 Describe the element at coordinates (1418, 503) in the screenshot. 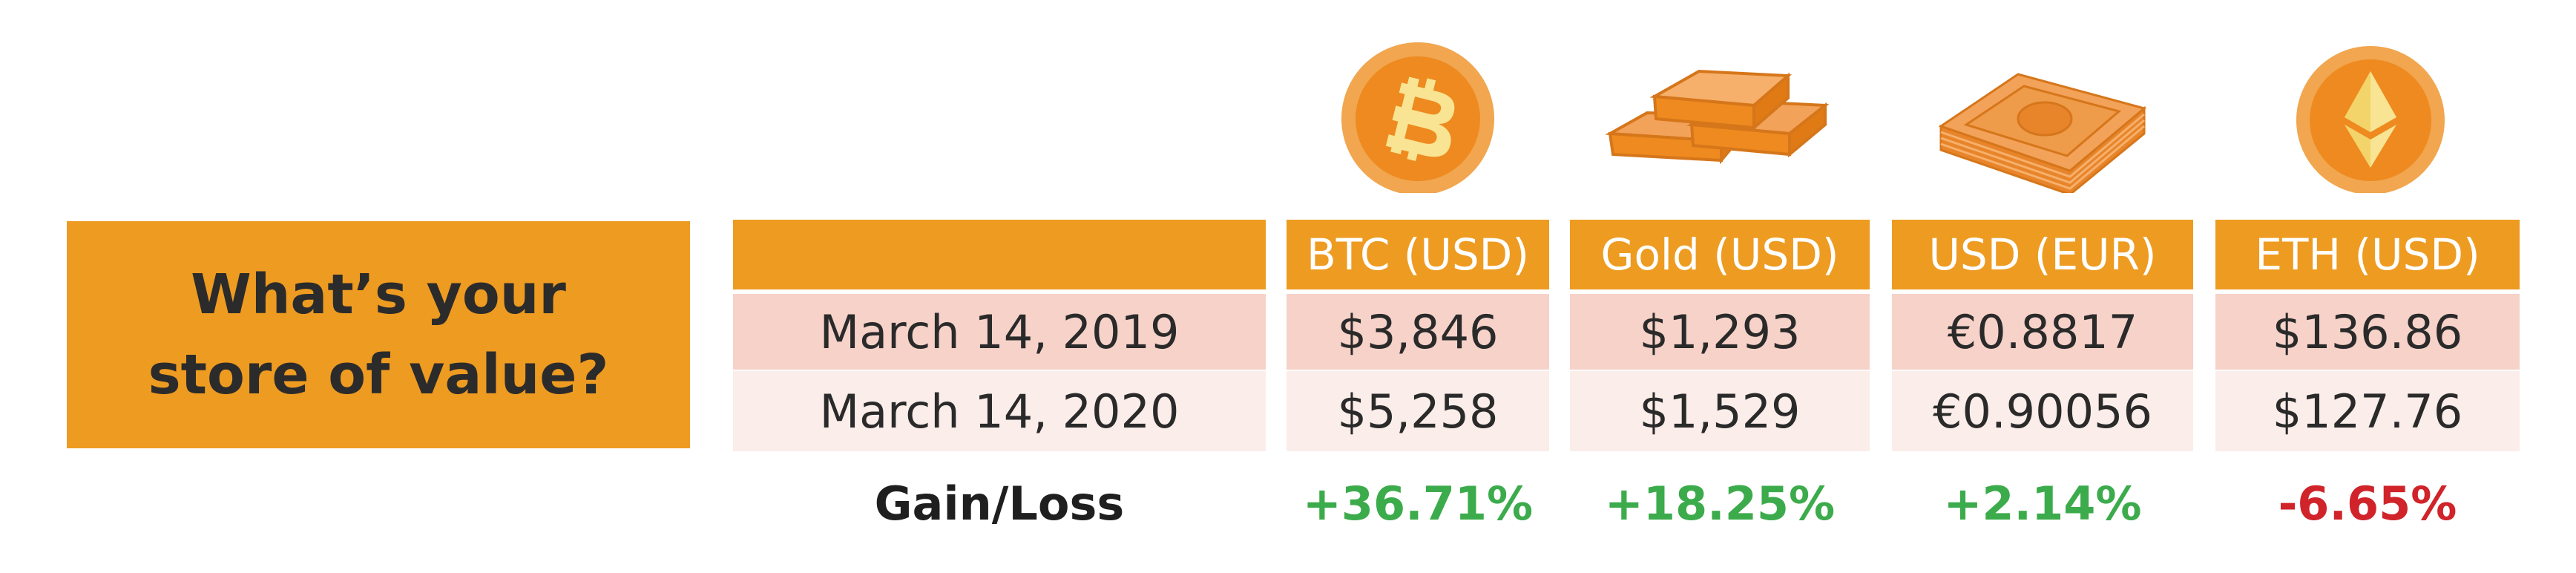

I see `gain-value-btc: +36.71%` at that location.